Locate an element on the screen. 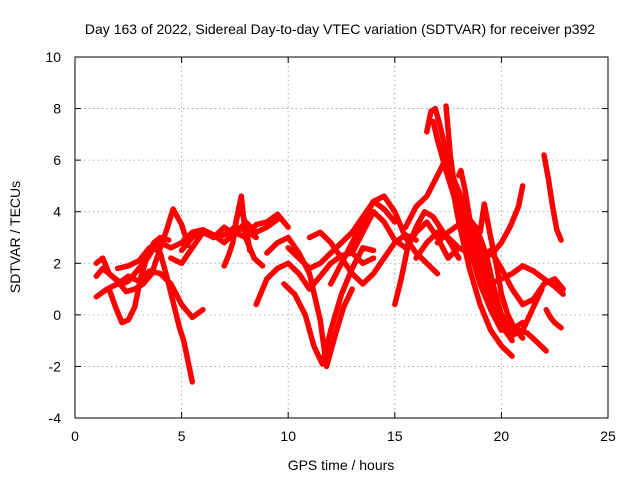 The height and width of the screenshot is (480, 640). y-tick-label: 6 is located at coordinates (57, 160).